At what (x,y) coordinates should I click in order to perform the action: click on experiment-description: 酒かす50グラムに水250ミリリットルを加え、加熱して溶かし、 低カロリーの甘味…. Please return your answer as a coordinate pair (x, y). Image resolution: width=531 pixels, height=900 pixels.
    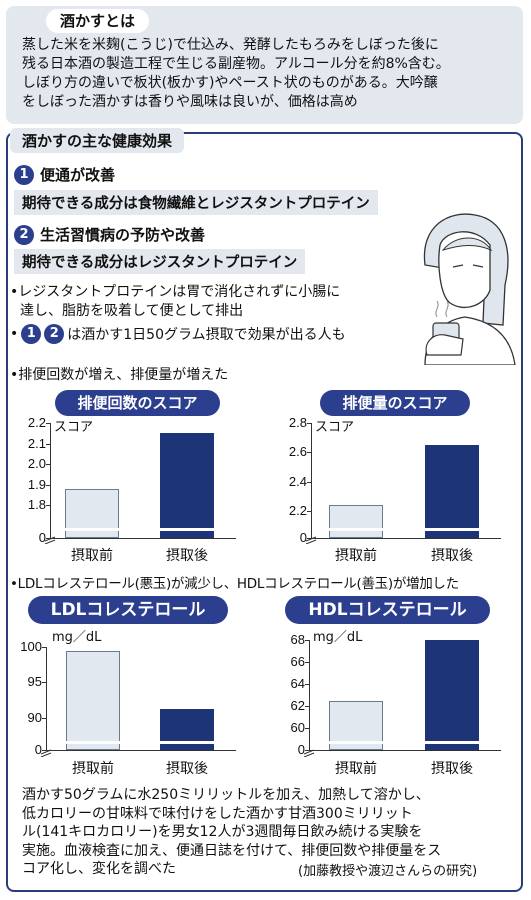
    Looking at the image, I should click on (231, 832).